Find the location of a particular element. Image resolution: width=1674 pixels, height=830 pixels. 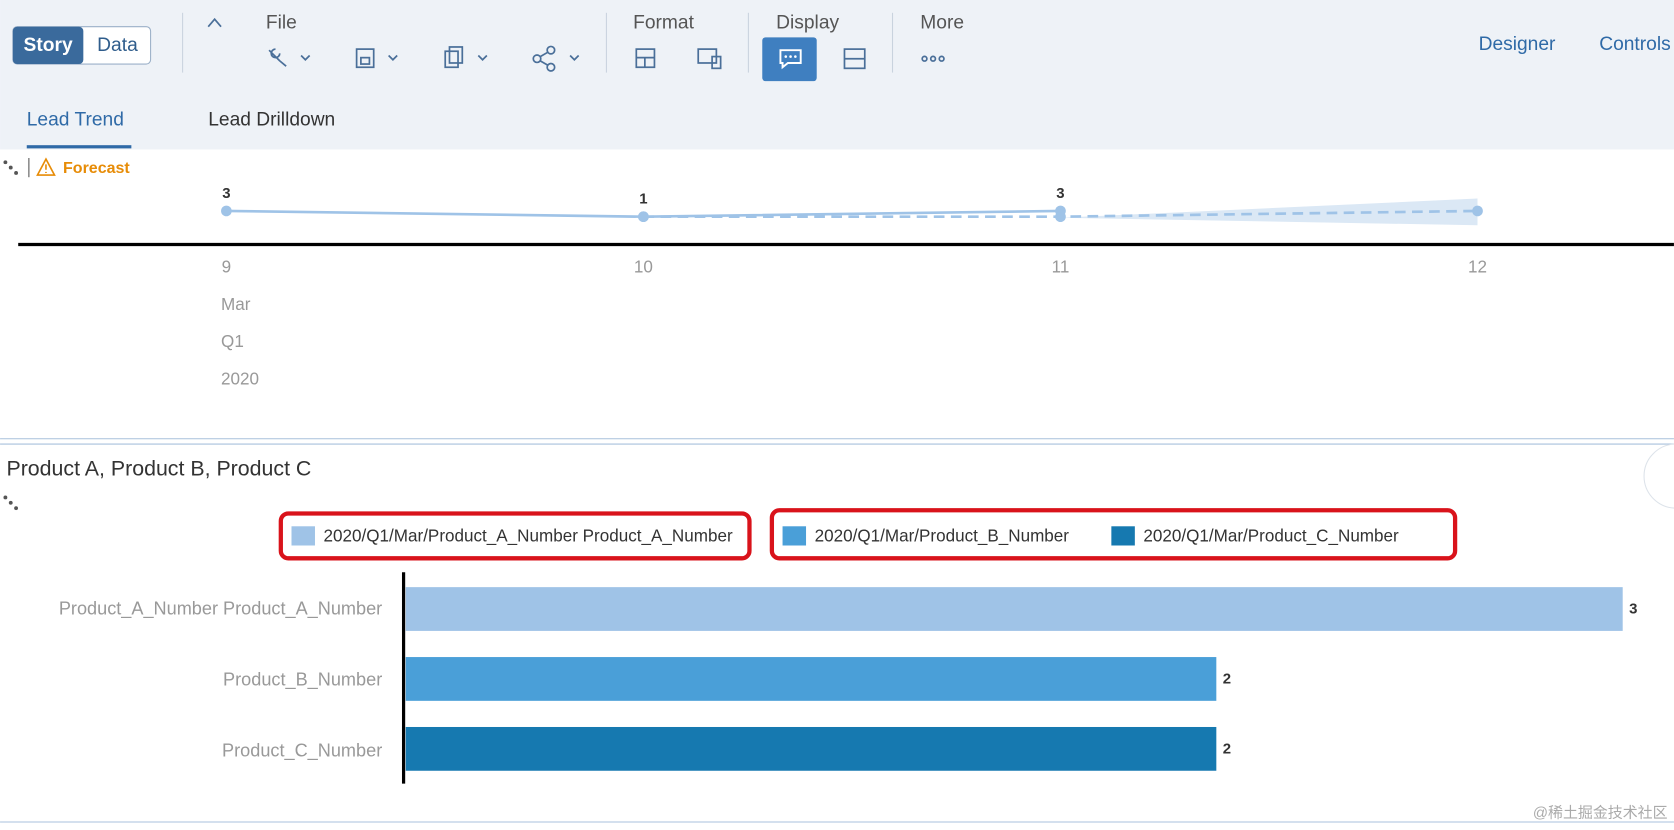

collapse-icon is located at coordinates (214, 22).